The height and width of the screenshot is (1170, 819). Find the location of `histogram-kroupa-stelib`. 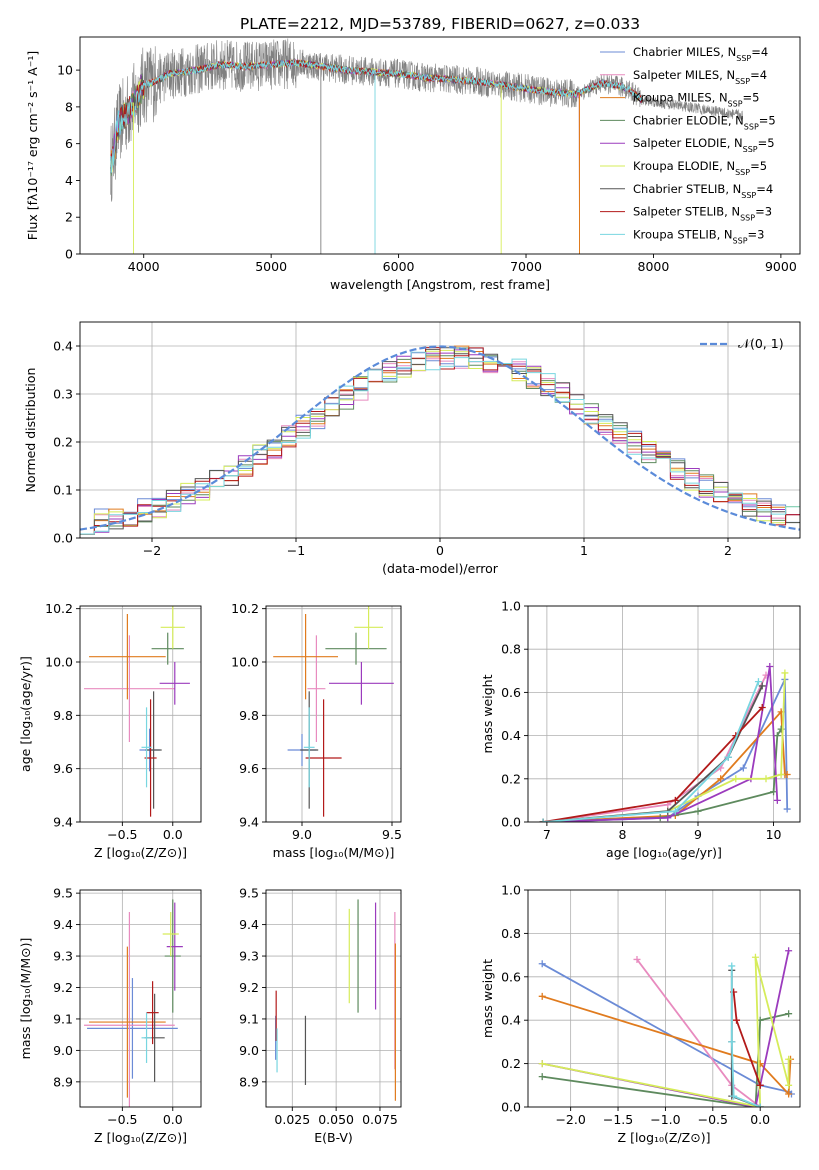

histogram-kroupa-stelib is located at coordinates (440, 443).